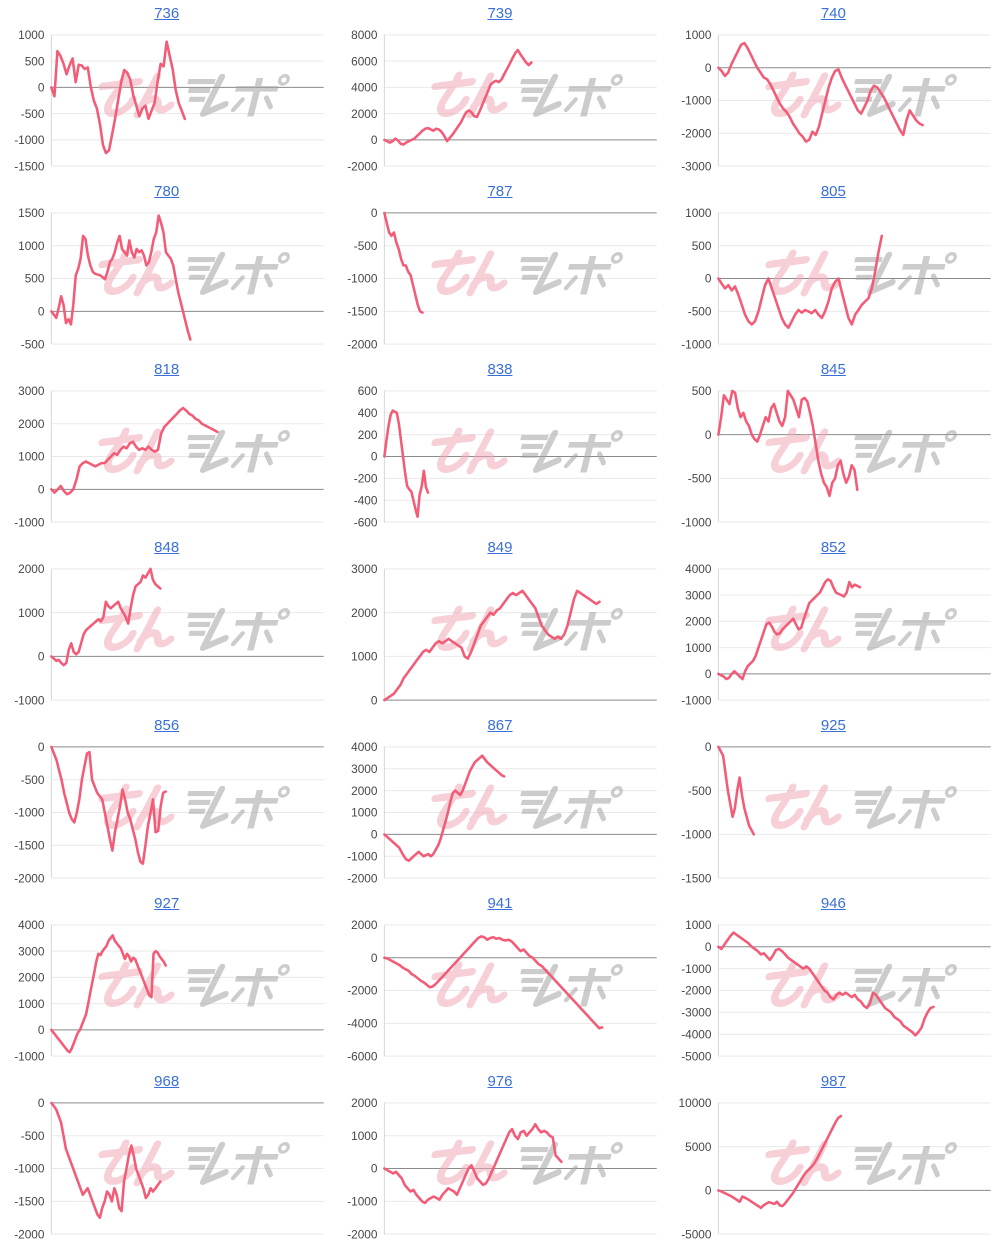 The image size is (1000, 1246). I want to click on chart-cell-987: 987 10000 5000 0 -5000, so click(833, 1157).